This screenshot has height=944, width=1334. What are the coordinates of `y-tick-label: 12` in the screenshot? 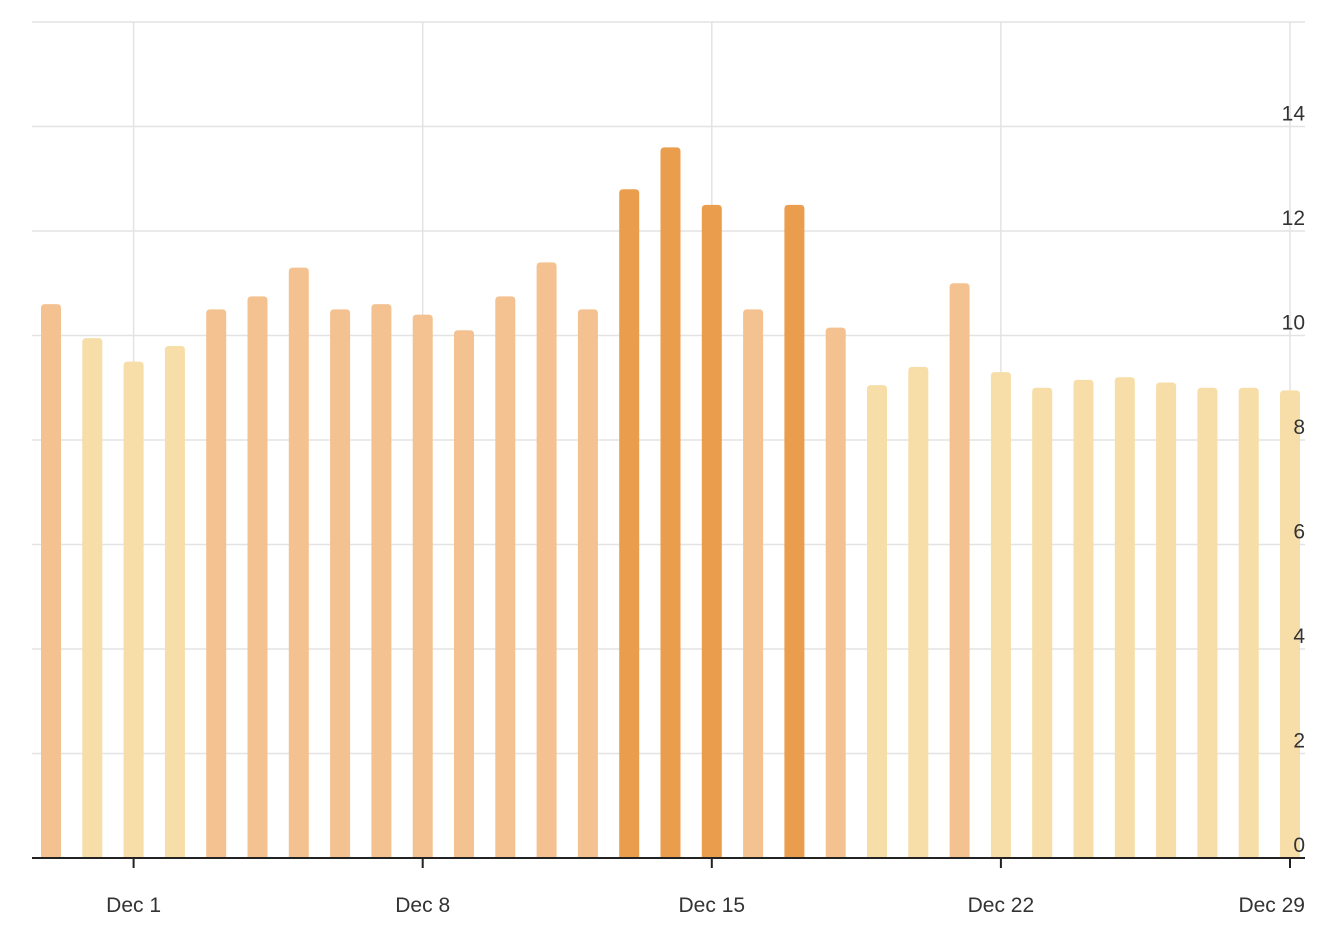 It's located at (1293, 218).